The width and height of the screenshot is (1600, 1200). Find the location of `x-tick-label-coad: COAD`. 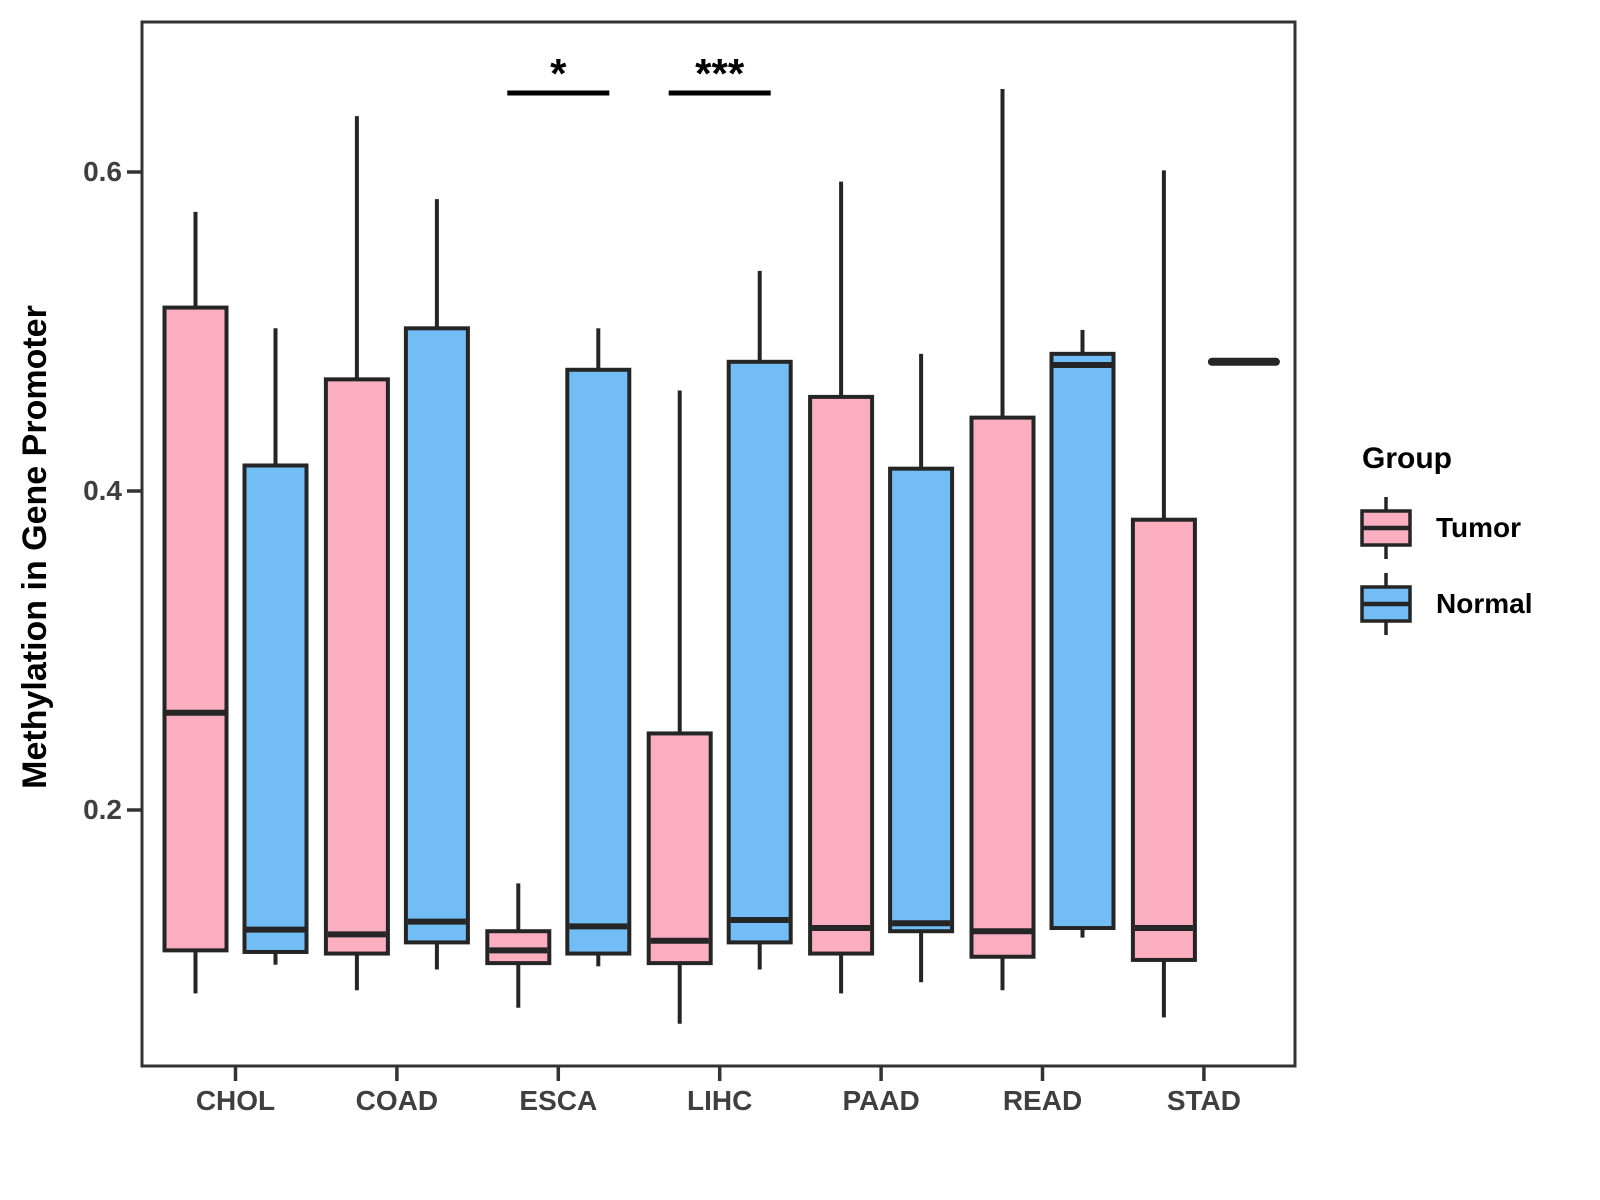

x-tick-label-coad: COAD is located at coordinates (397, 1100).